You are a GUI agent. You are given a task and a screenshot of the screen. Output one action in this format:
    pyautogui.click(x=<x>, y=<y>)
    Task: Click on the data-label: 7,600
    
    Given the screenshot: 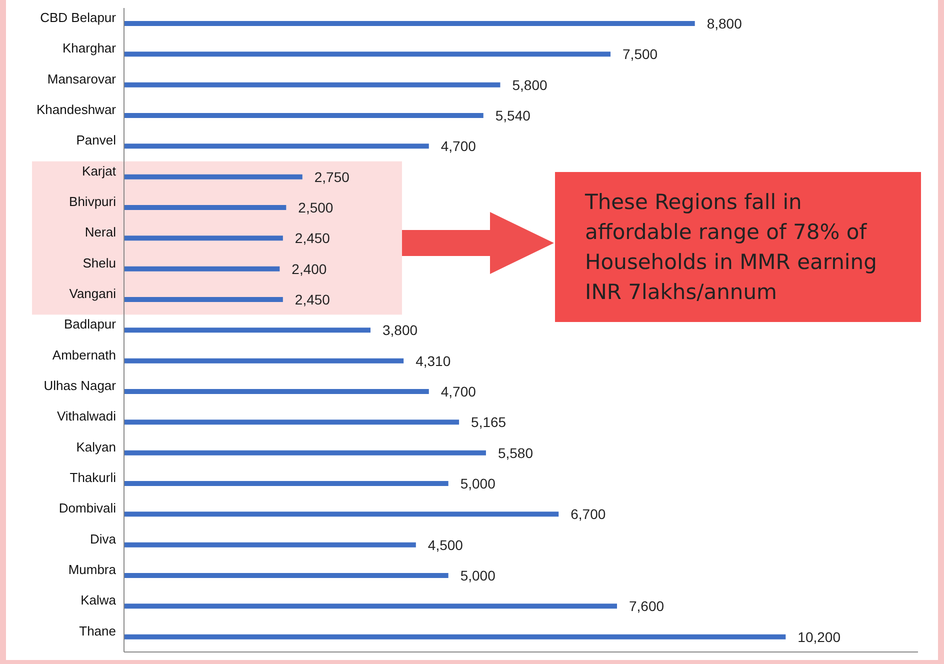 What is the action you would take?
    pyautogui.click(x=646, y=606)
    